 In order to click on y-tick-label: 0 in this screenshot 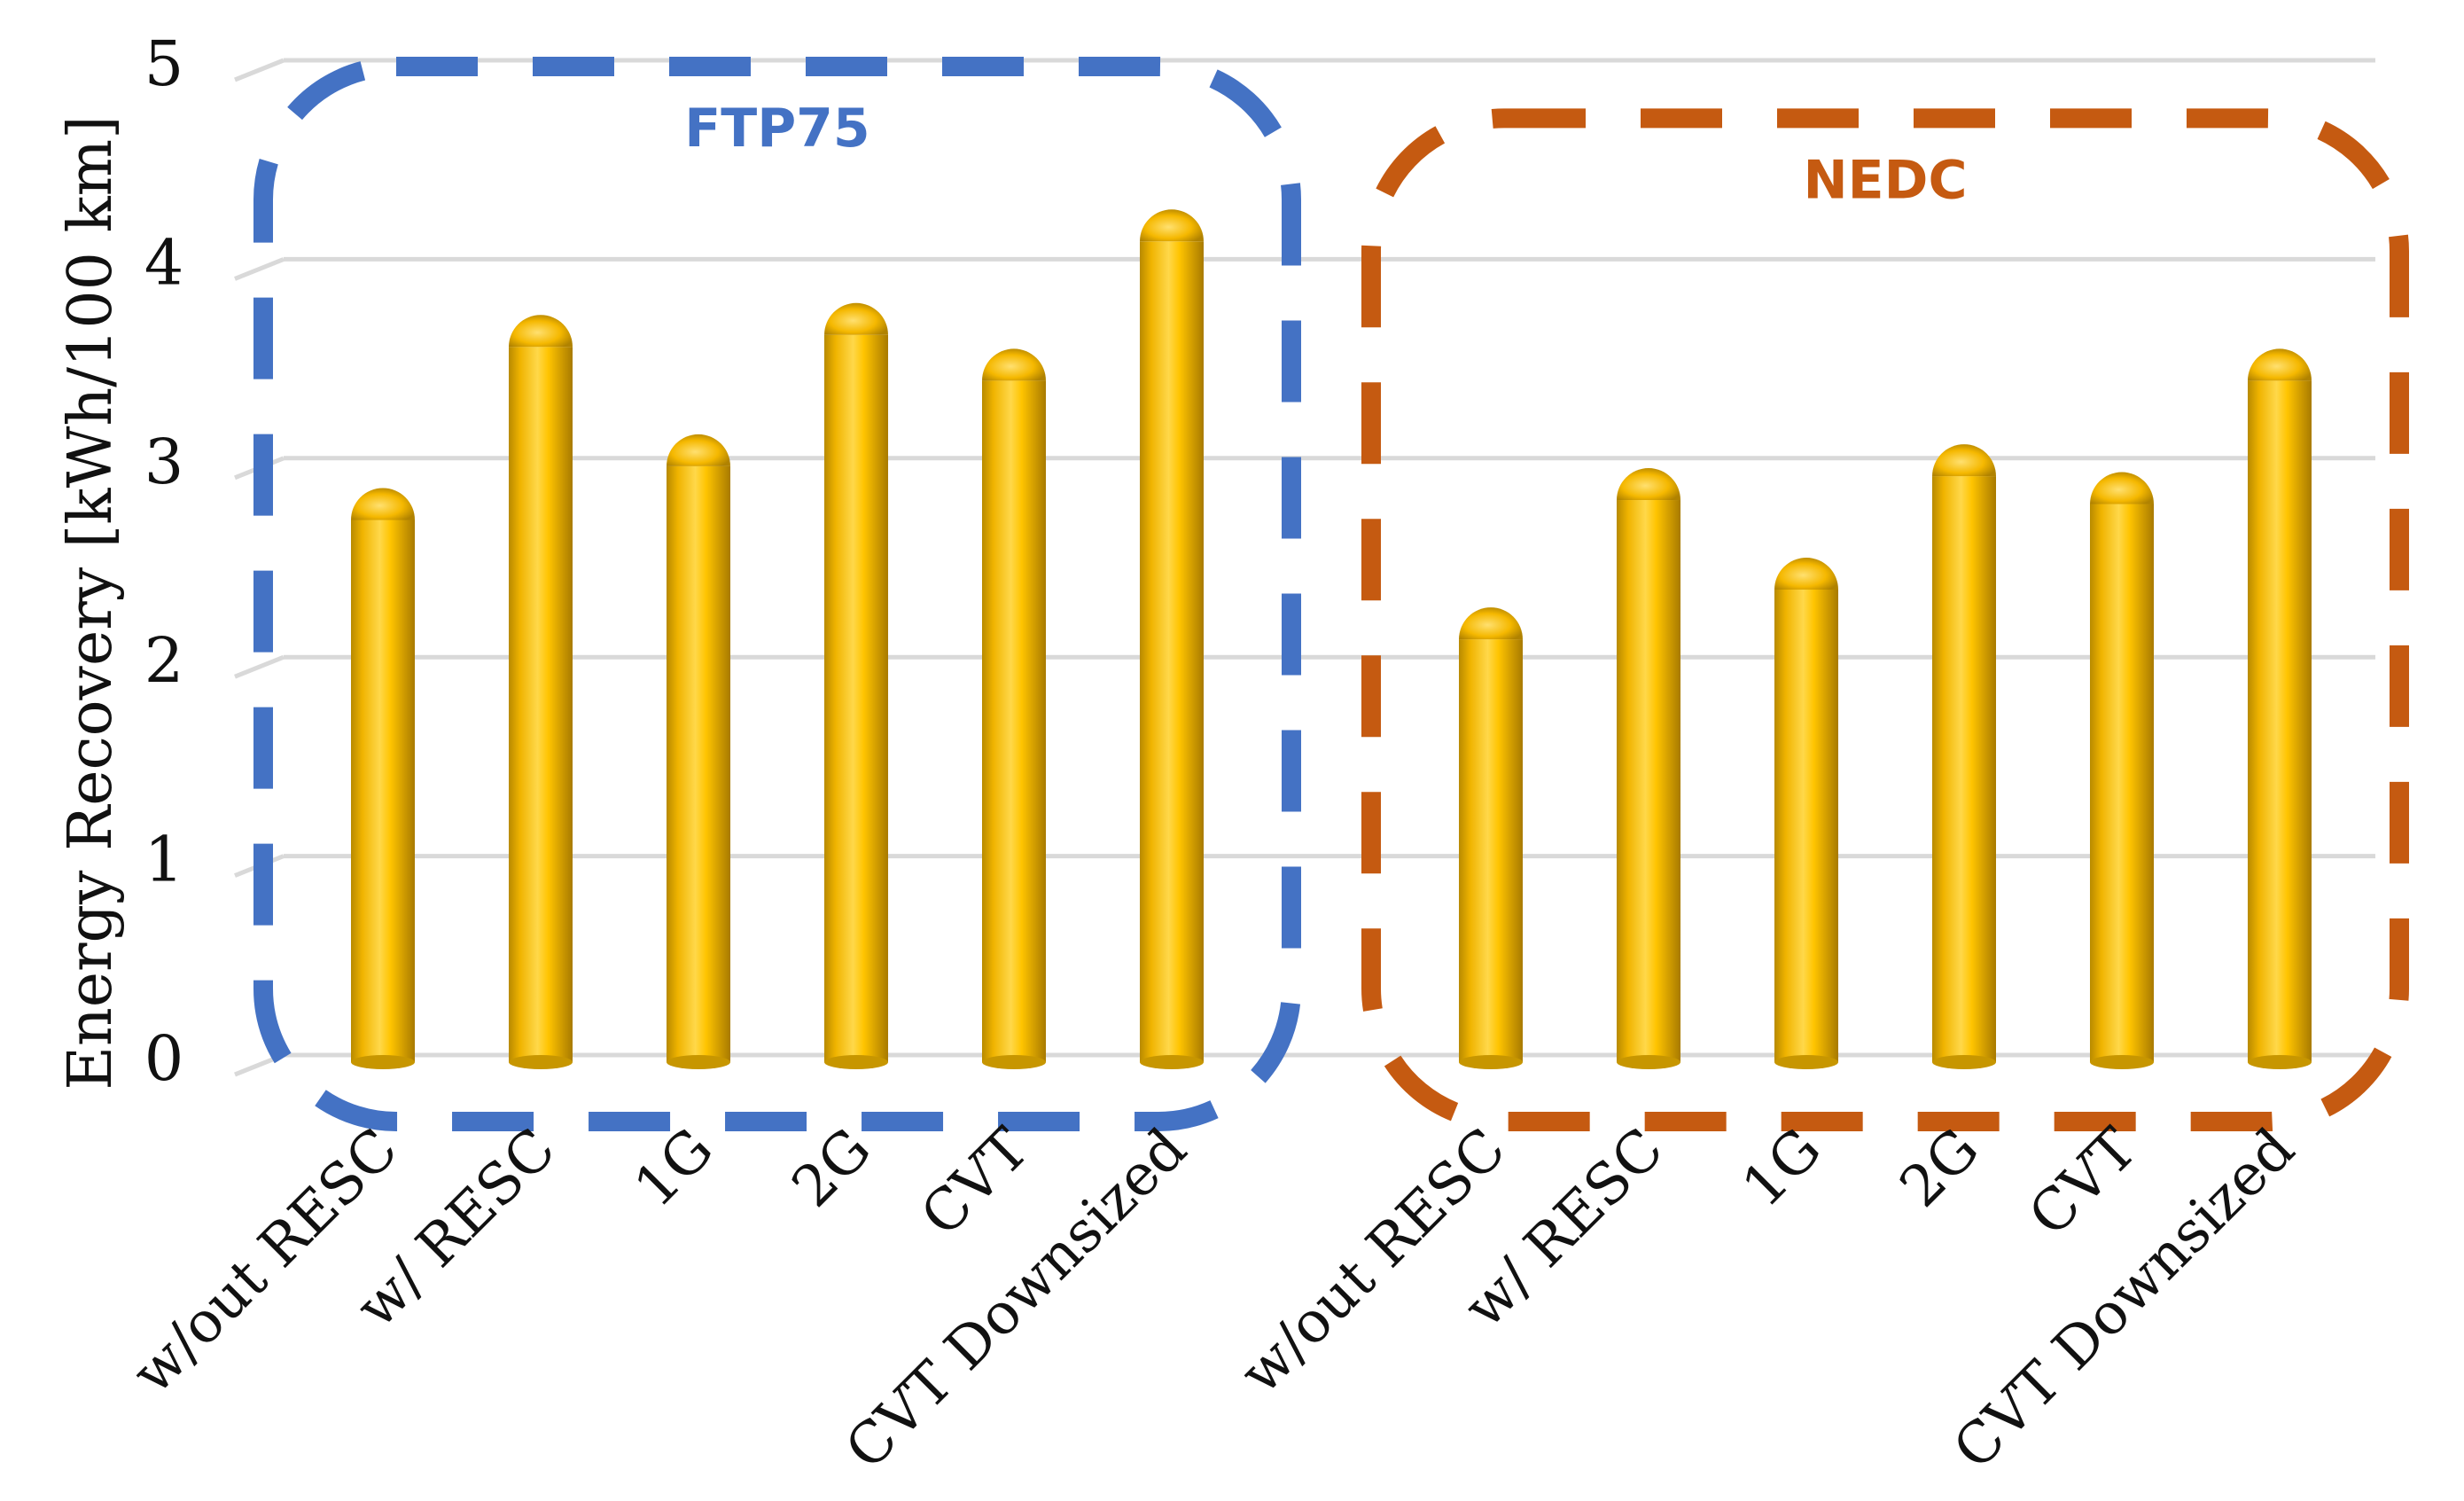, I will do `click(164, 1058)`.